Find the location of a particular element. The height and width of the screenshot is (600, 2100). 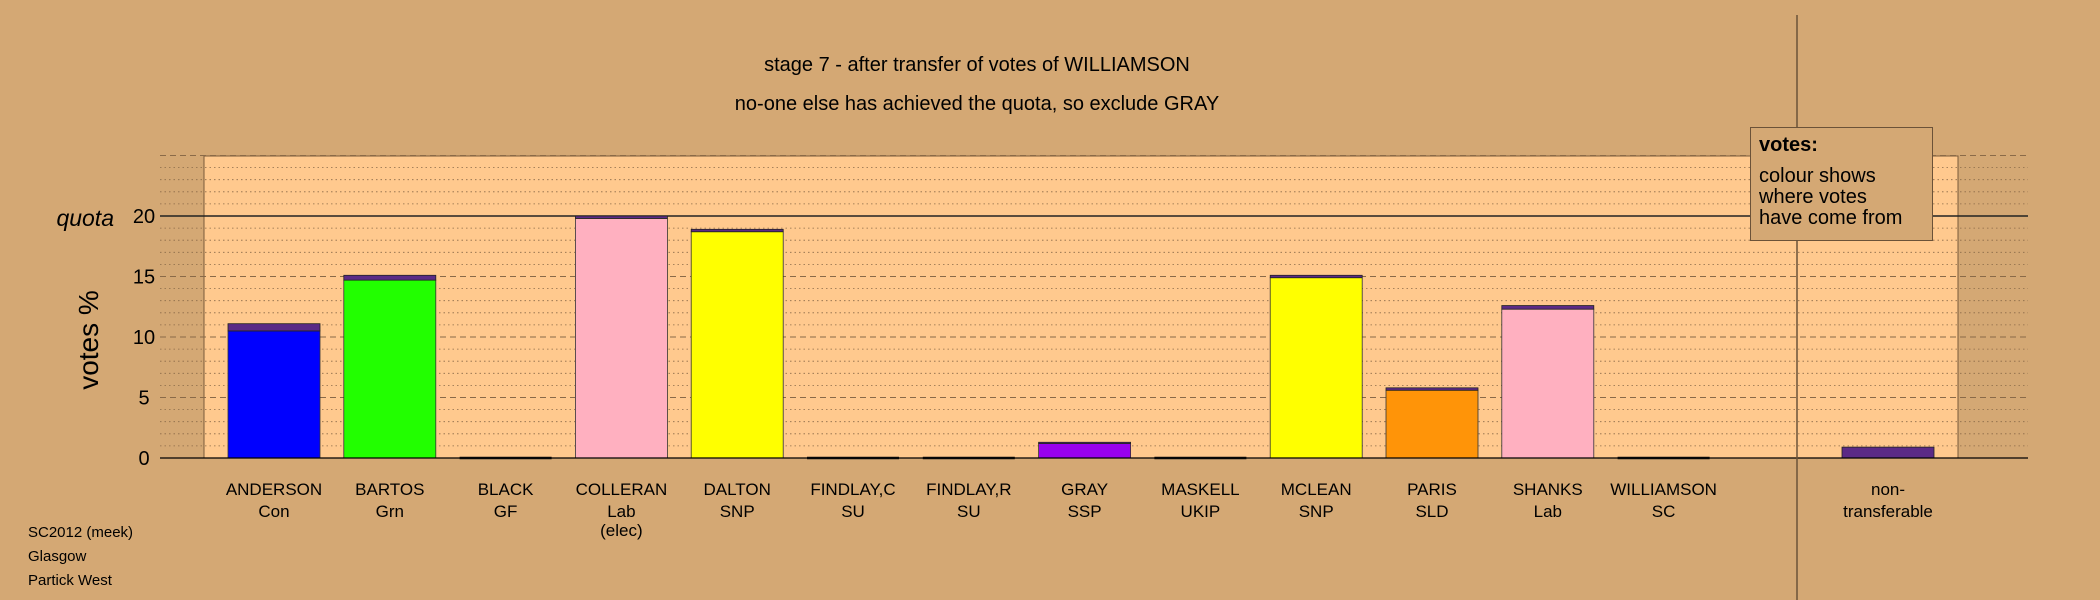

x-label-name: COLLERAN is located at coordinates (622, 489).